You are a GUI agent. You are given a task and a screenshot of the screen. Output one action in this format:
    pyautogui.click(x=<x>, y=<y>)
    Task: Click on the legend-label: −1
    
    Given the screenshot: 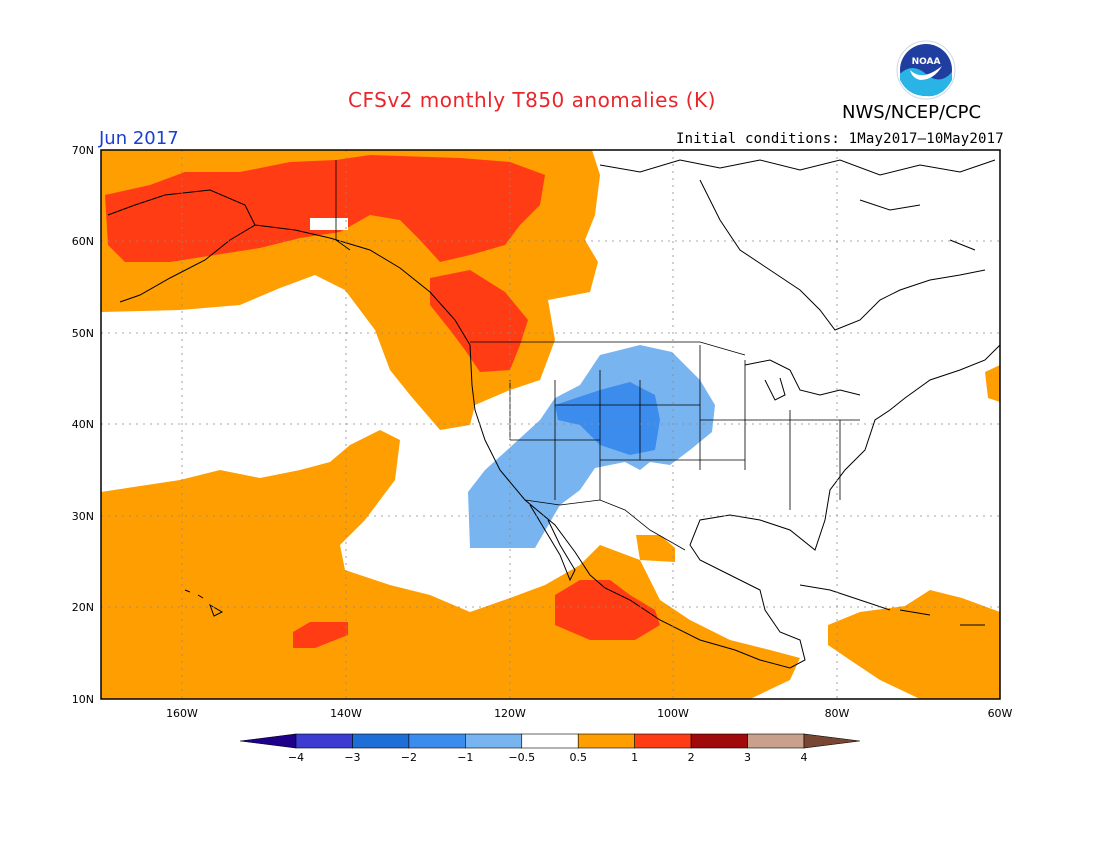 What is the action you would take?
    pyautogui.click(x=465, y=757)
    